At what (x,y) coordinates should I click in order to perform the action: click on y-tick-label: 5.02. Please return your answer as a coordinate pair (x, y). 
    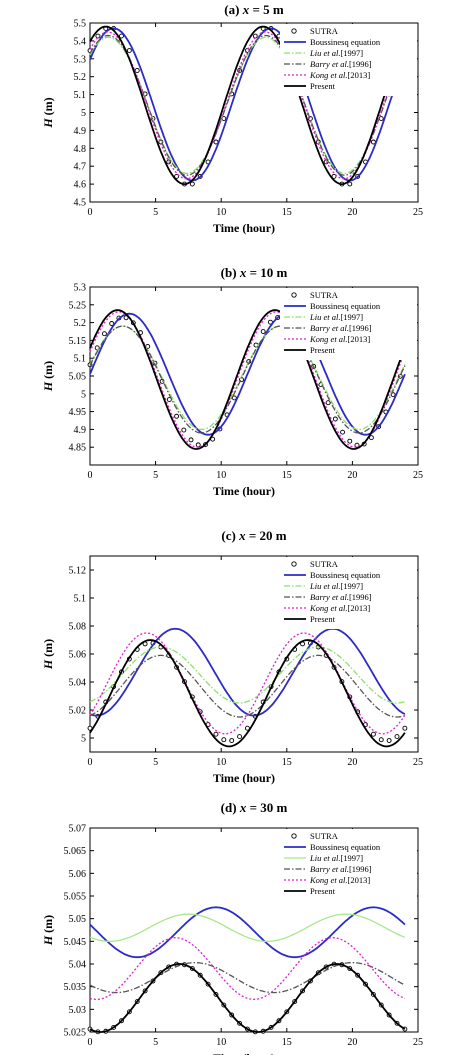
    Looking at the image, I should click on (78, 711).